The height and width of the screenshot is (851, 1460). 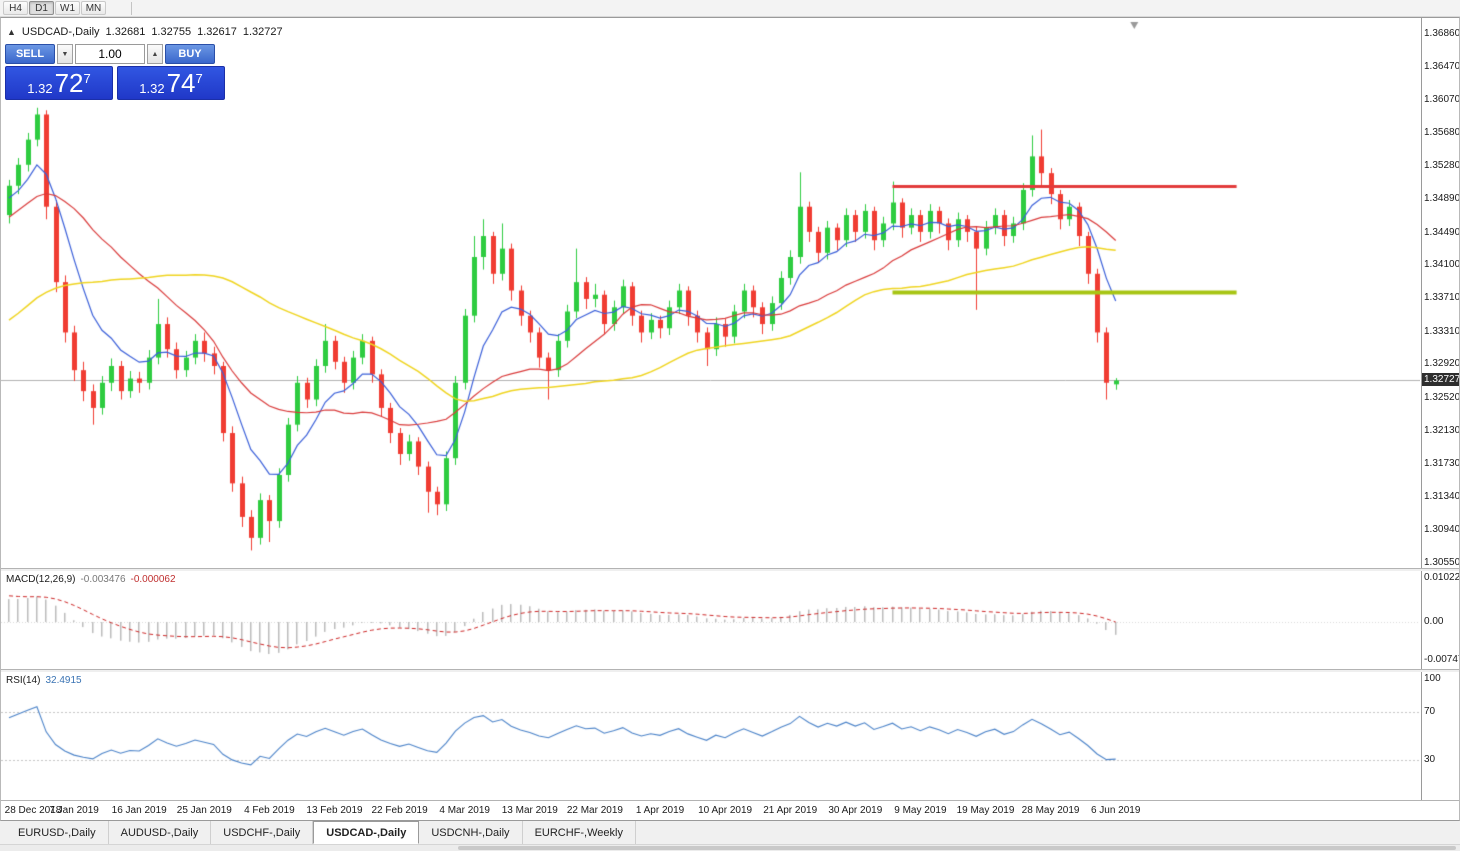 I want to click on date-axis-label: 28 Dec 2018, so click(x=33, y=810).